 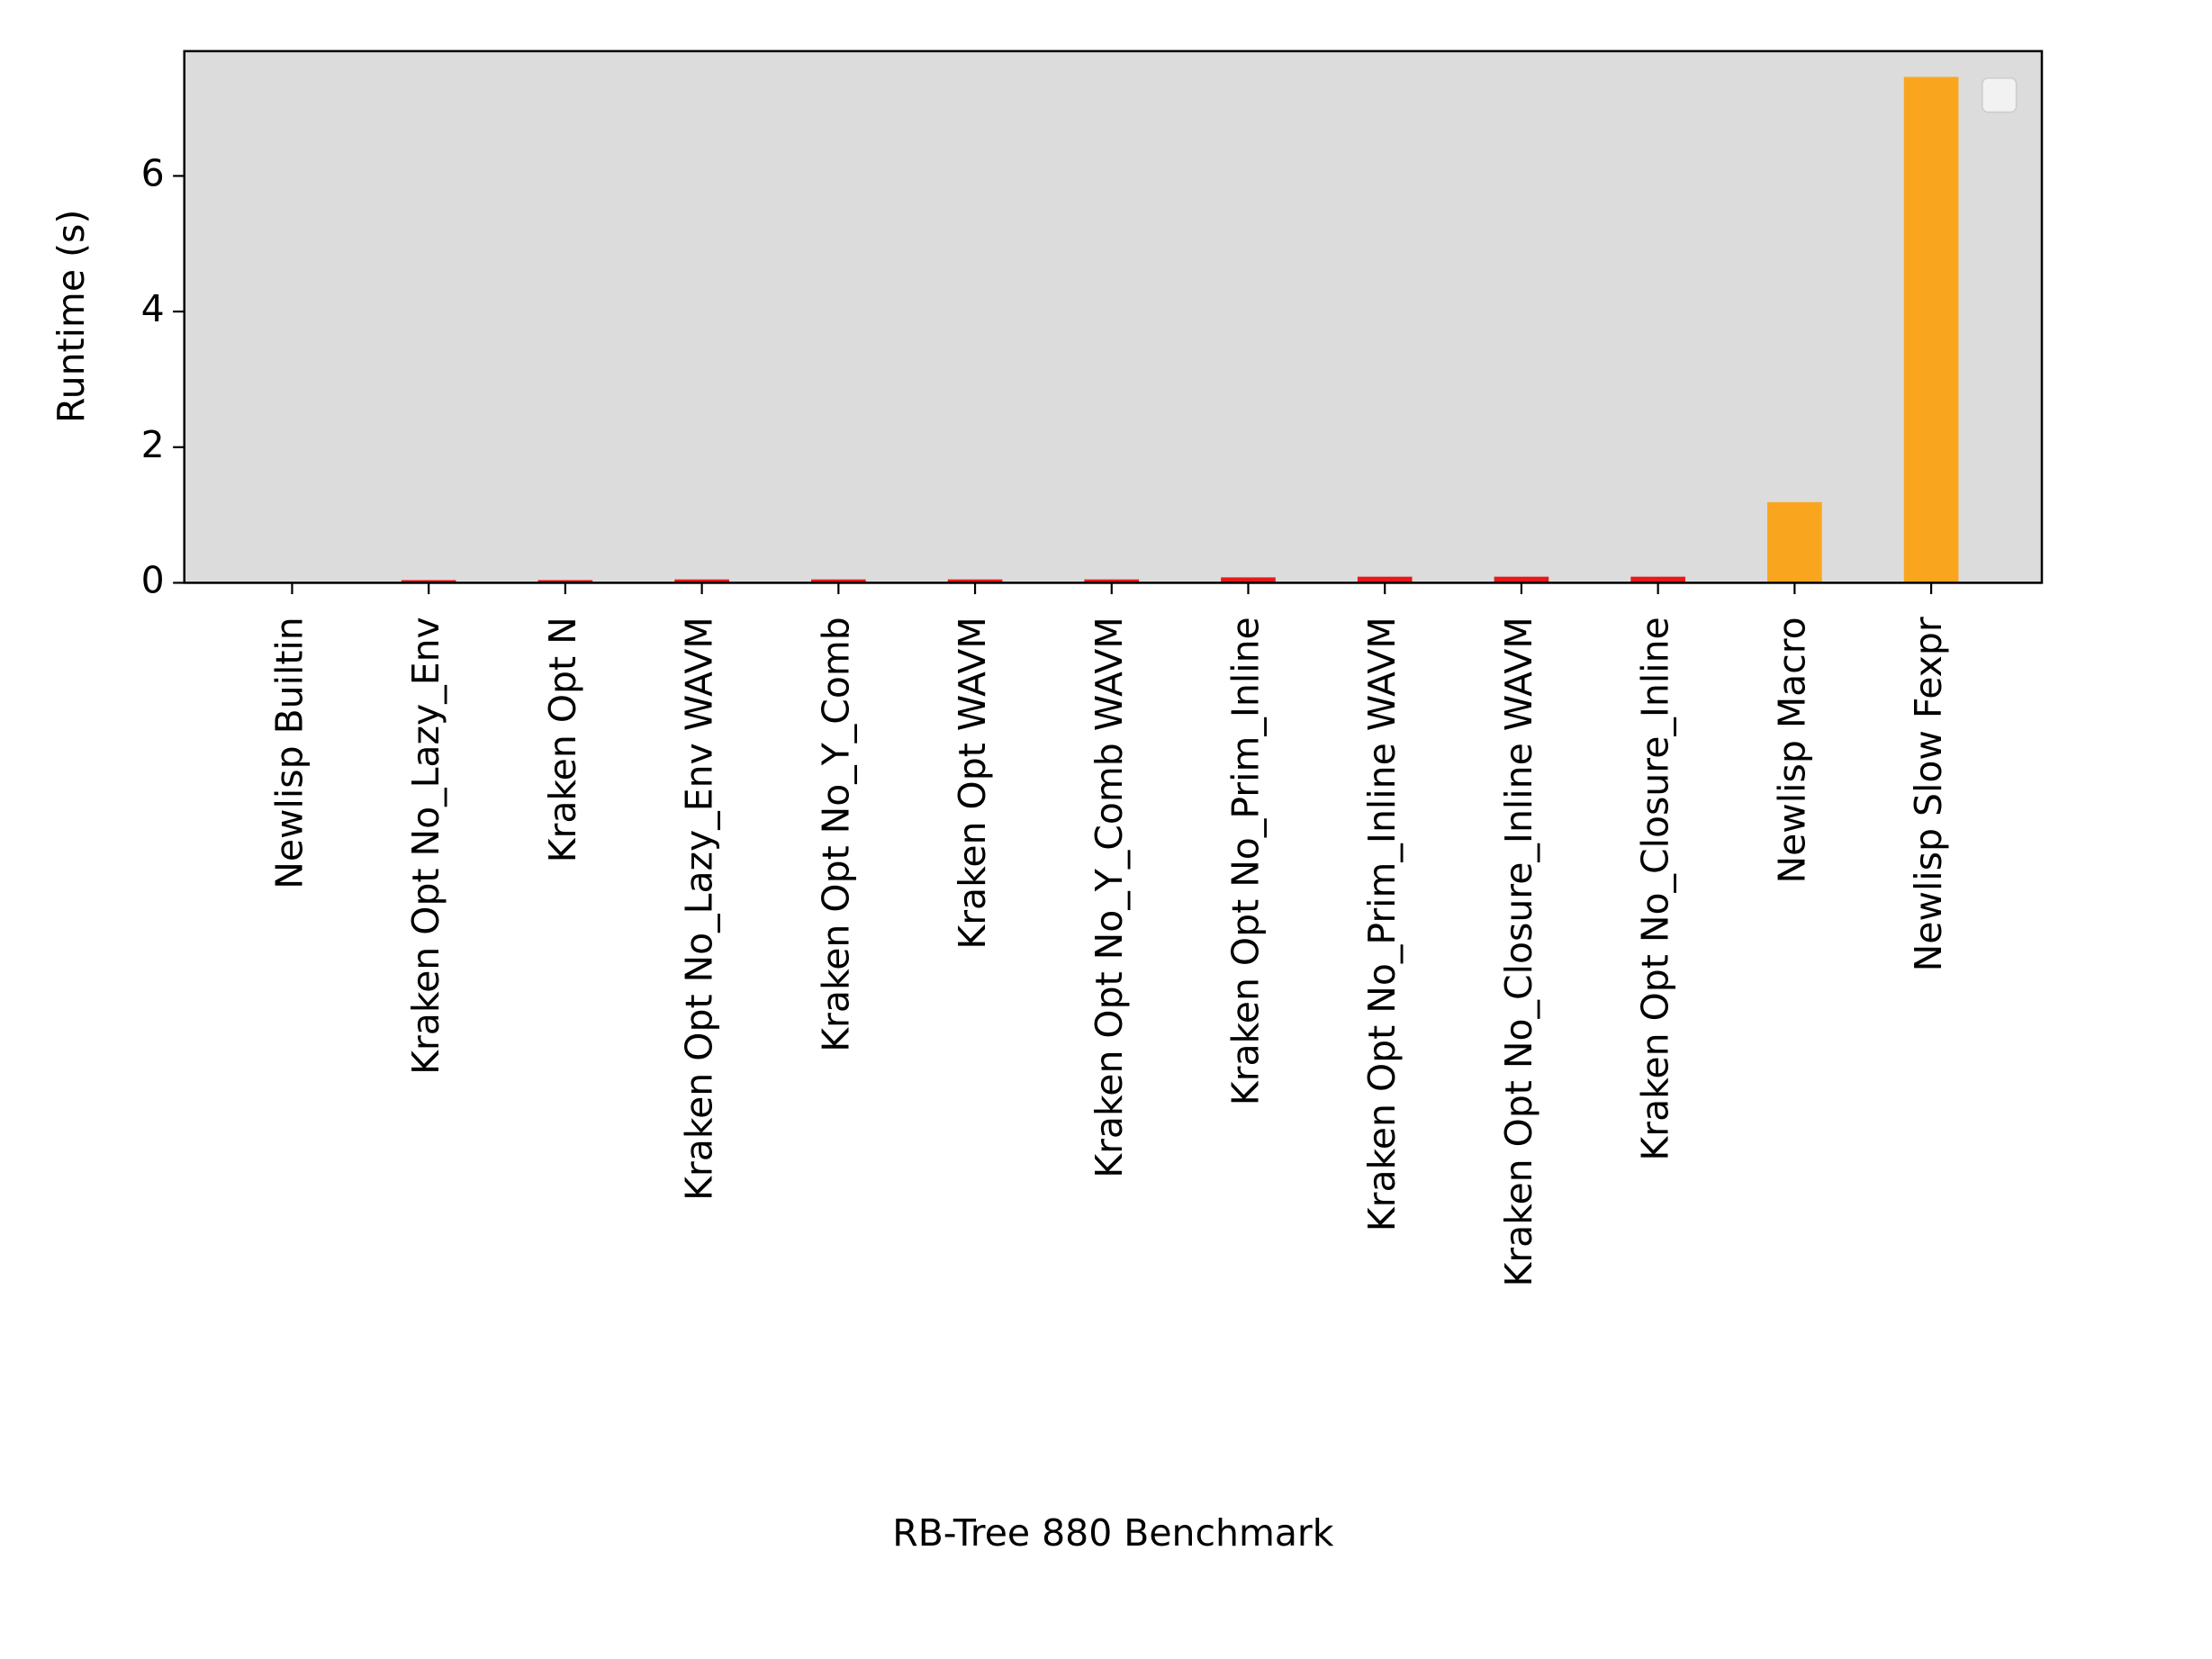 I want to click on x-tick-label: Kraken Opt No_Prim_Inline, so click(x=1245, y=861).